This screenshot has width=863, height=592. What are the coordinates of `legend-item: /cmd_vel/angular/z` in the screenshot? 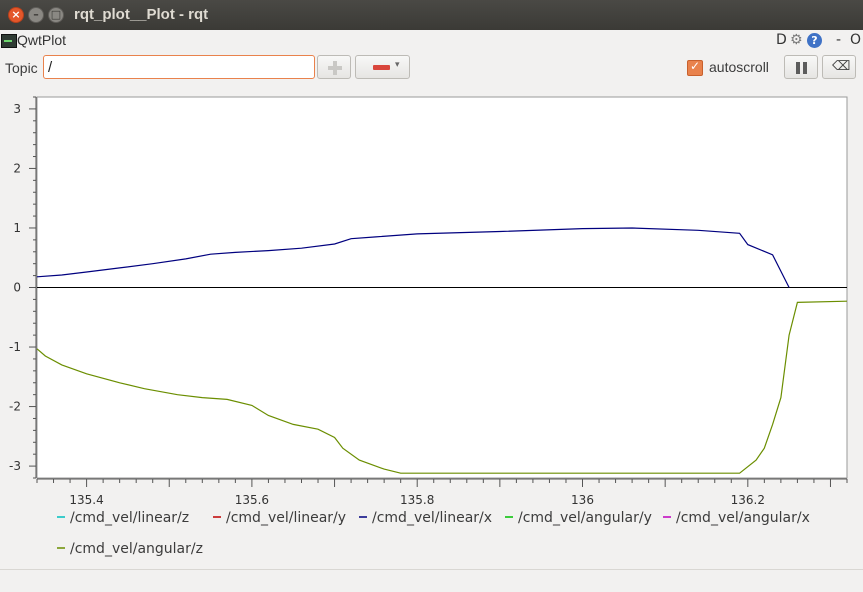 It's located at (136, 549).